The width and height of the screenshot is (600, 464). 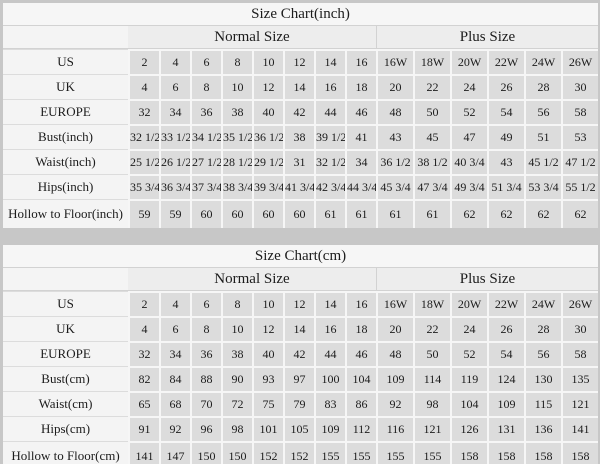 I want to click on size-cell: 109, so click(x=329, y=428).